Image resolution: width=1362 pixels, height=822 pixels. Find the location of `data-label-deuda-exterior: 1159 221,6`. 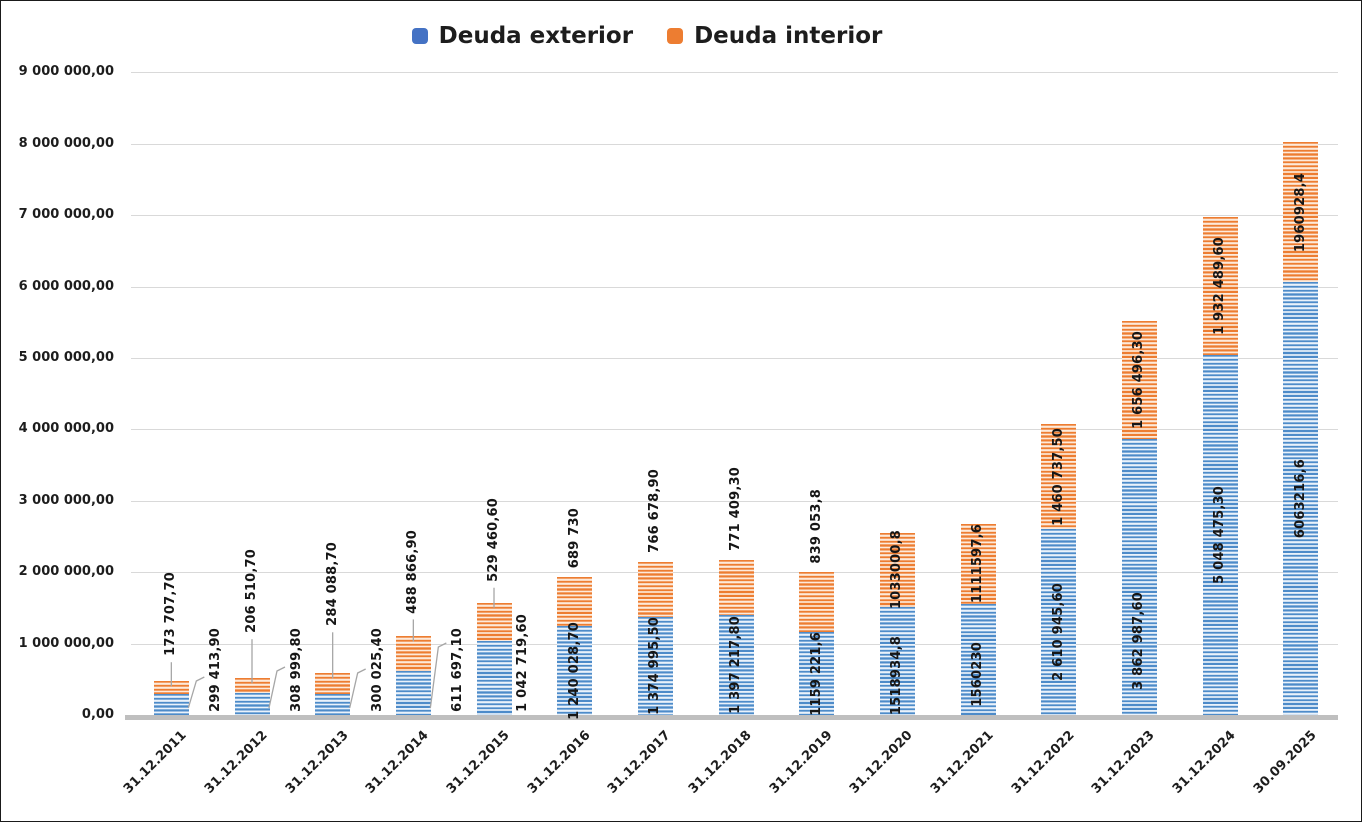

data-label-deuda-exterior: 1159 221,6 is located at coordinates (816, 673).